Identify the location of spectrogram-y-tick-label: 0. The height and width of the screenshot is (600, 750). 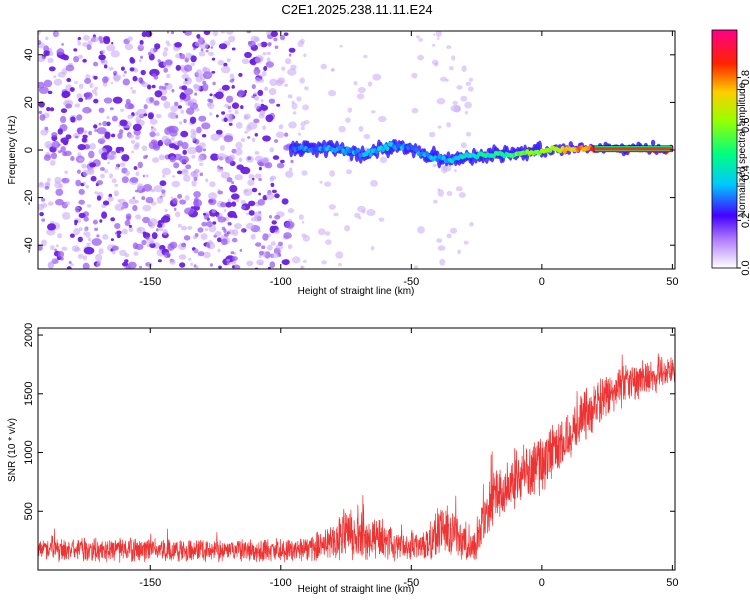
(29, 150).